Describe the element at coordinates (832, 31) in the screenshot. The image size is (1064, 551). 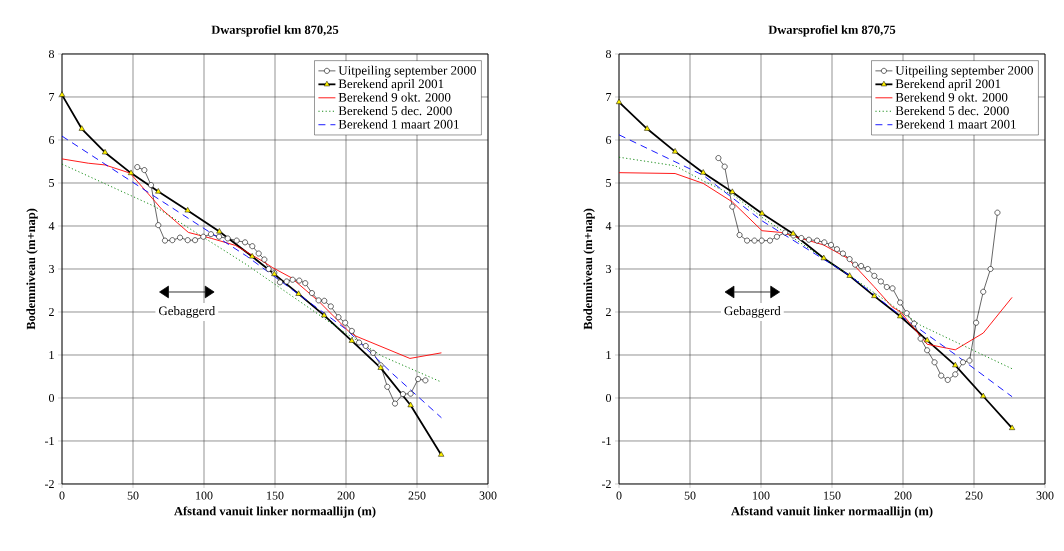
I see `chart-title: Dwarsprofiel km 870,75` at that location.